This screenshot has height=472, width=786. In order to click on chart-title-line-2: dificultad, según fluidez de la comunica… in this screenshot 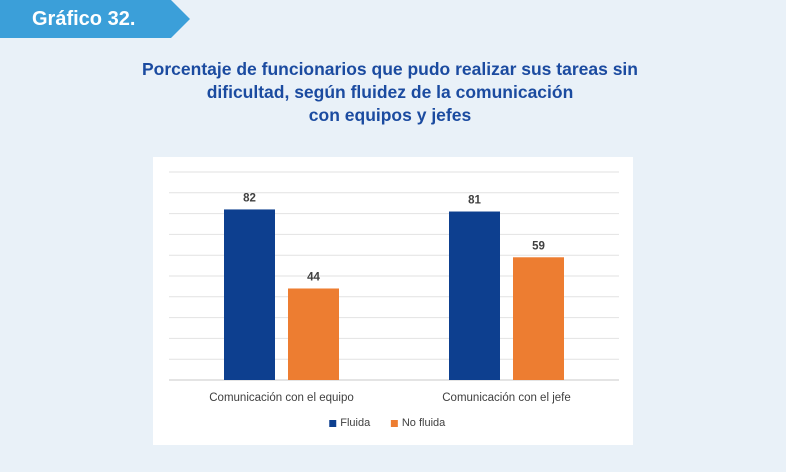, I will do `click(390, 92)`.